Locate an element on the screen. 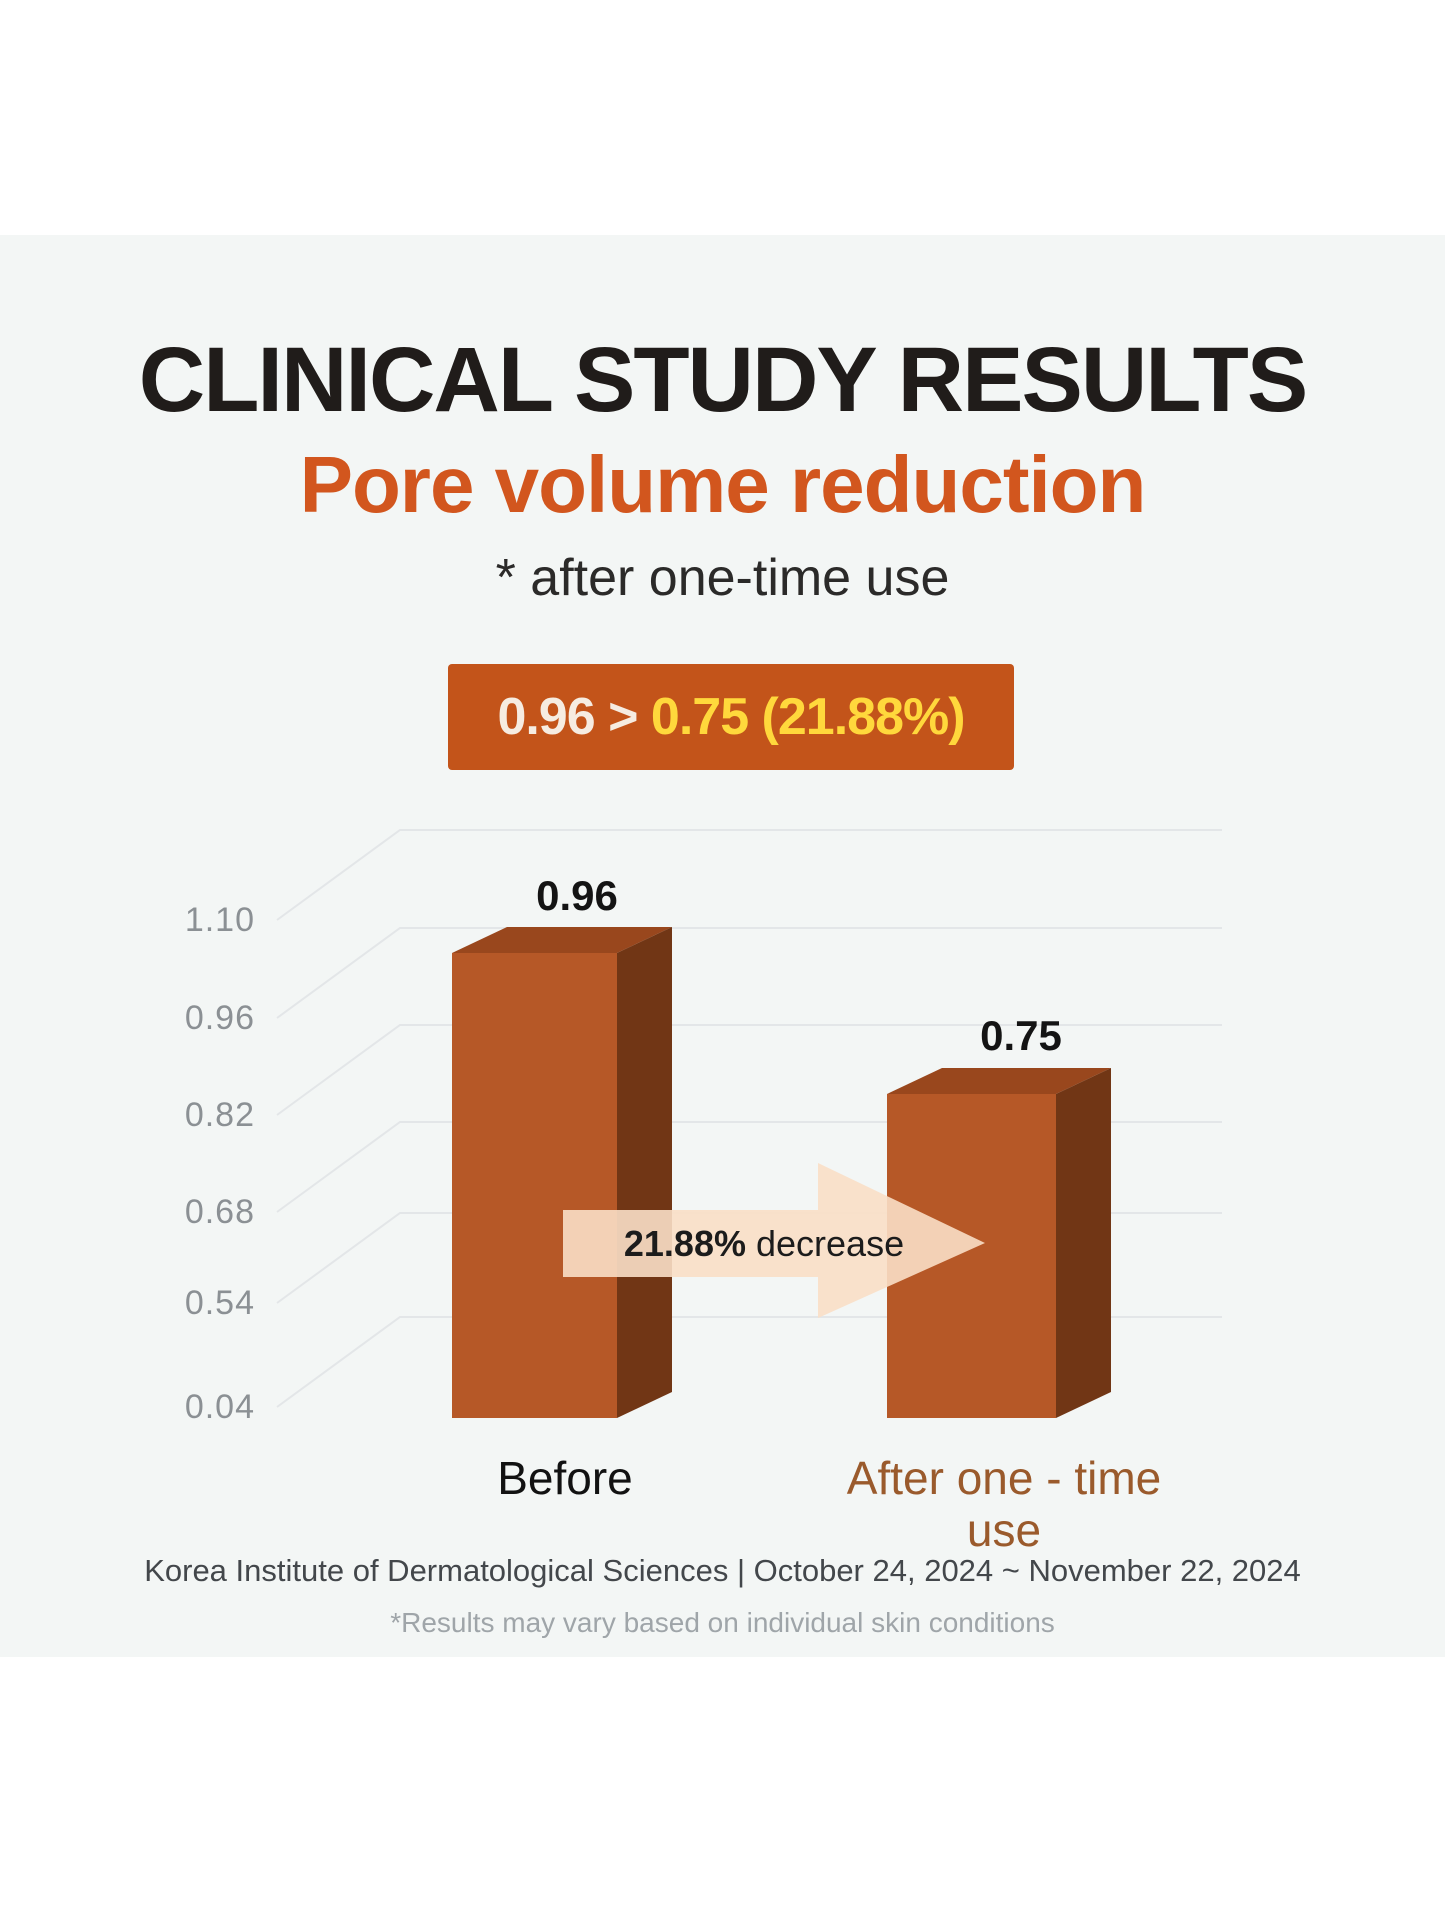  decrease-arrow is located at coordinates (774, 1240).